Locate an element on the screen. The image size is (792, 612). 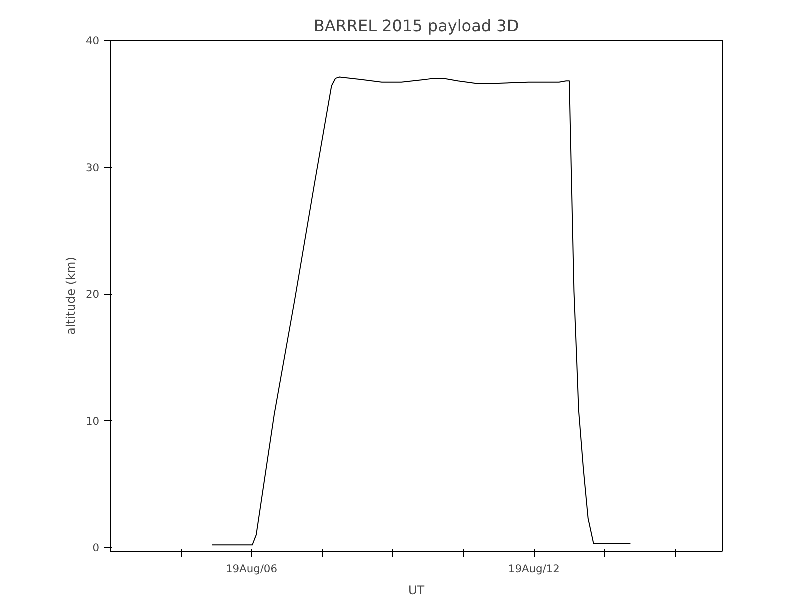
y-tick-label: 30 is located at coordinates (93, 167).